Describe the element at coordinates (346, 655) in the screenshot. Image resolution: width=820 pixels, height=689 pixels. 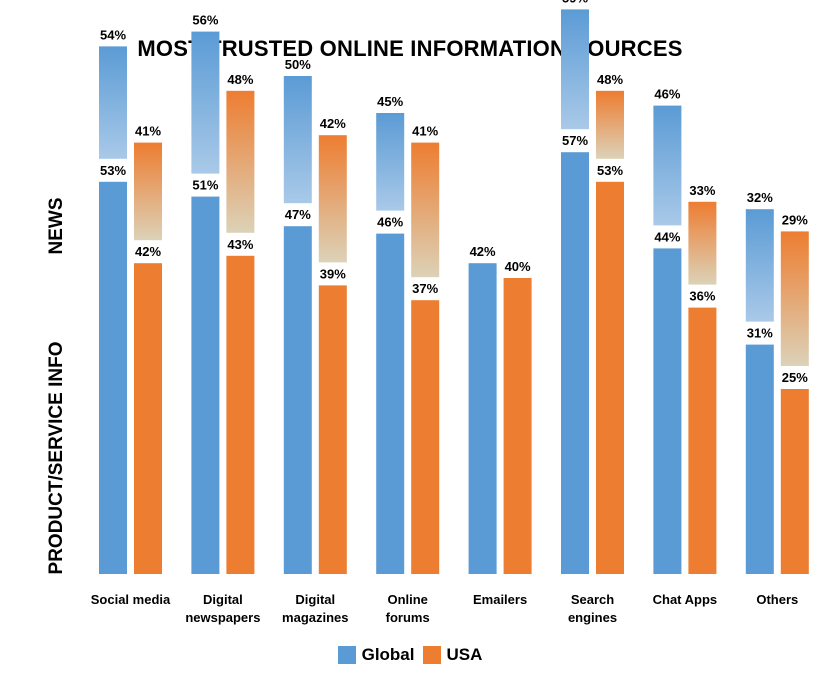
I see `legend-swatch-global` at that location.